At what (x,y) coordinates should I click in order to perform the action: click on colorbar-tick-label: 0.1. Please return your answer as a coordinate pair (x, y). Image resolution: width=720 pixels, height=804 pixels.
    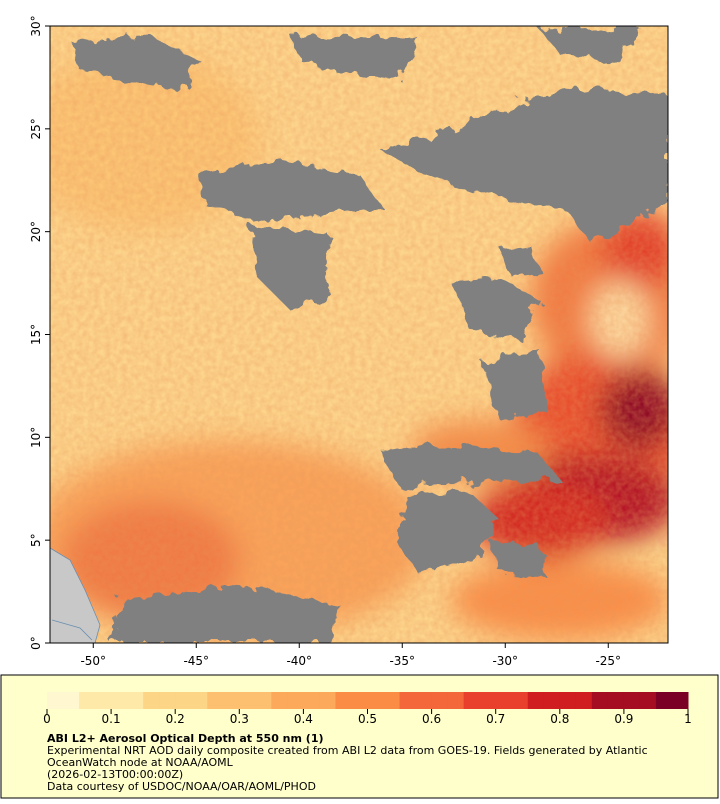
    Looking at the image, I should click on (111, 719).